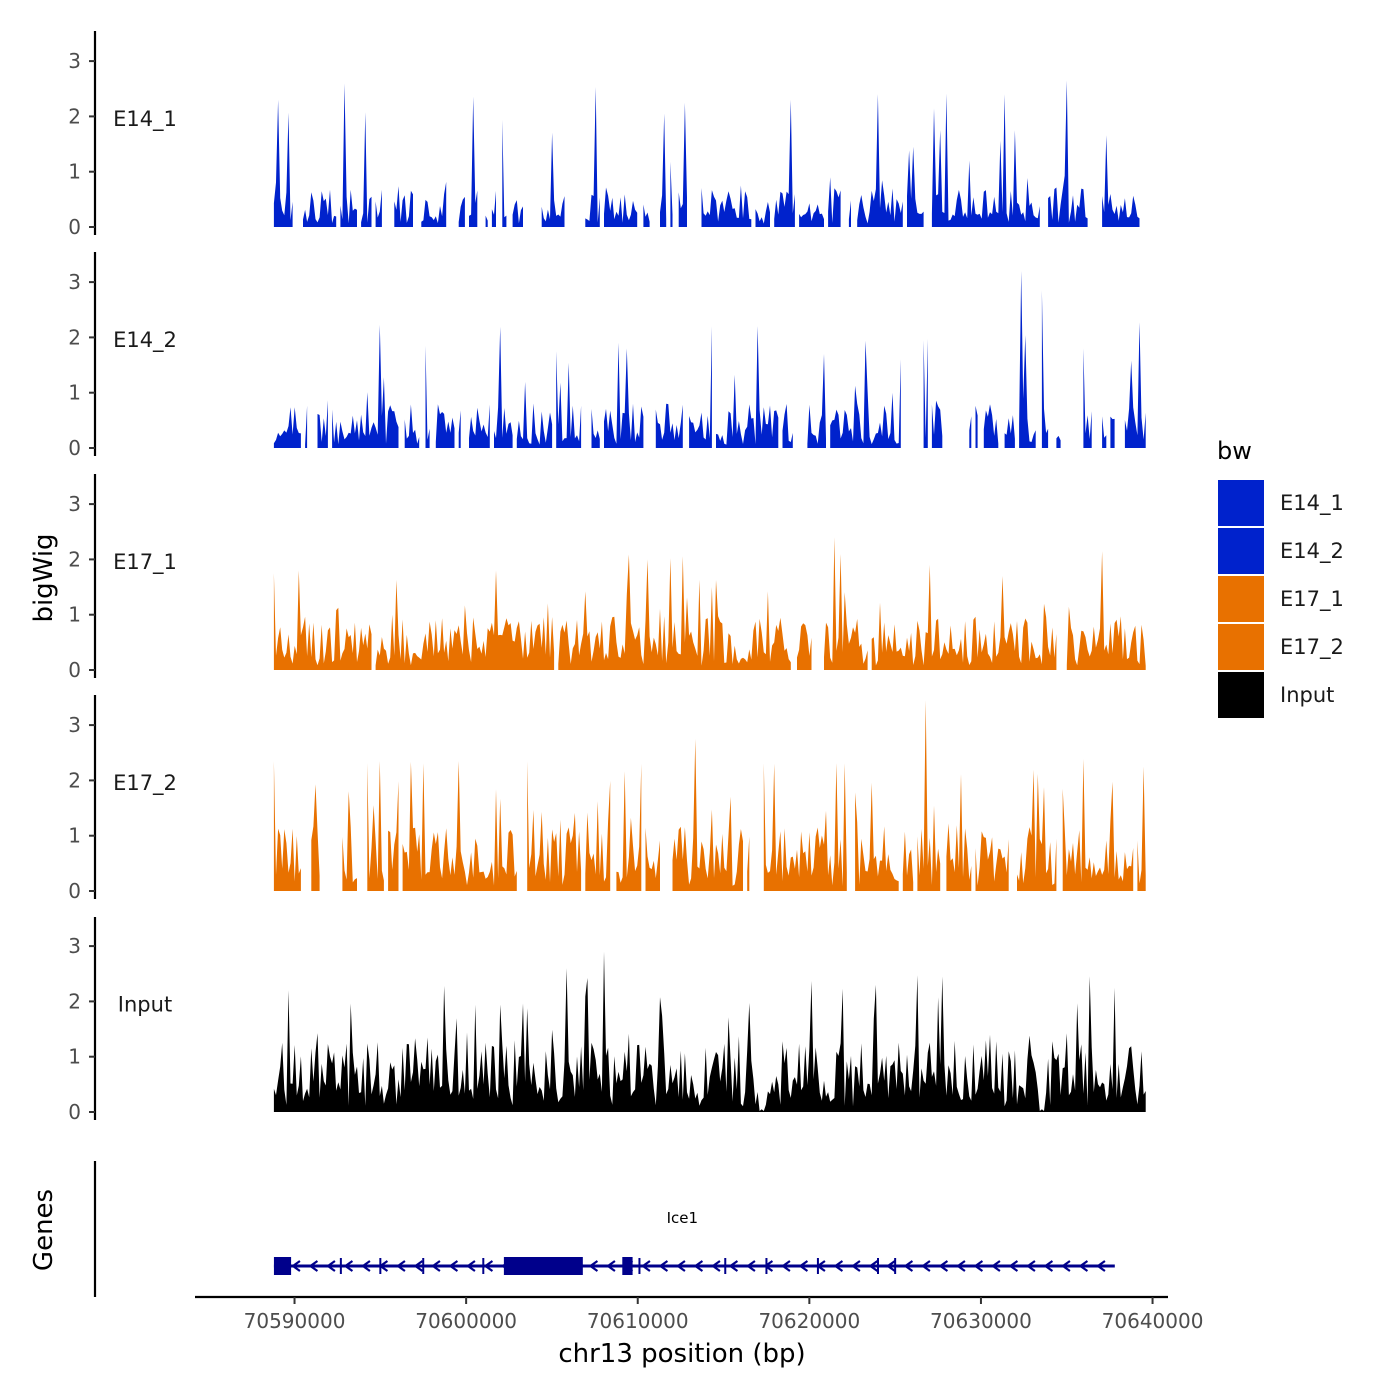  I want to click on panel-e14-1: 0 1 2 3 E14_1, so click(604, 135).